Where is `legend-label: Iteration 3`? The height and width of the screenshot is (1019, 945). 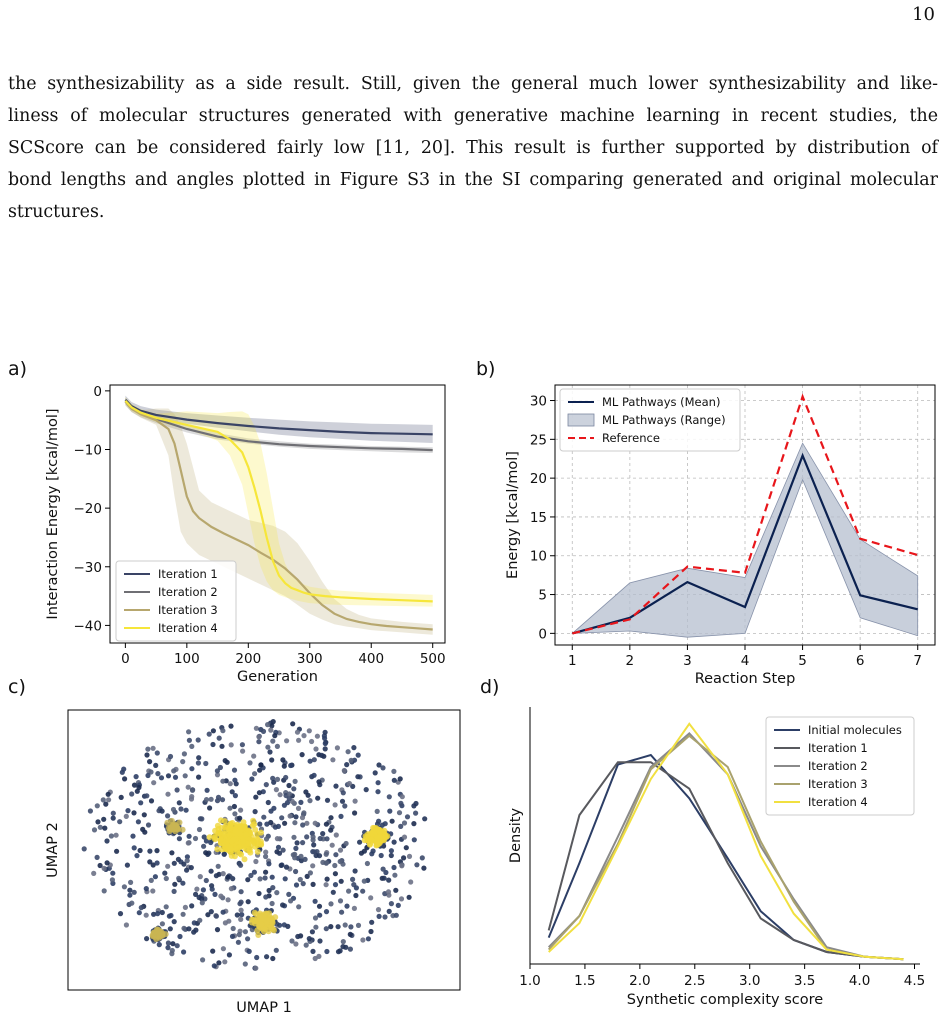
legend-label: Iteration 3 is located at coordinates (838, 784).